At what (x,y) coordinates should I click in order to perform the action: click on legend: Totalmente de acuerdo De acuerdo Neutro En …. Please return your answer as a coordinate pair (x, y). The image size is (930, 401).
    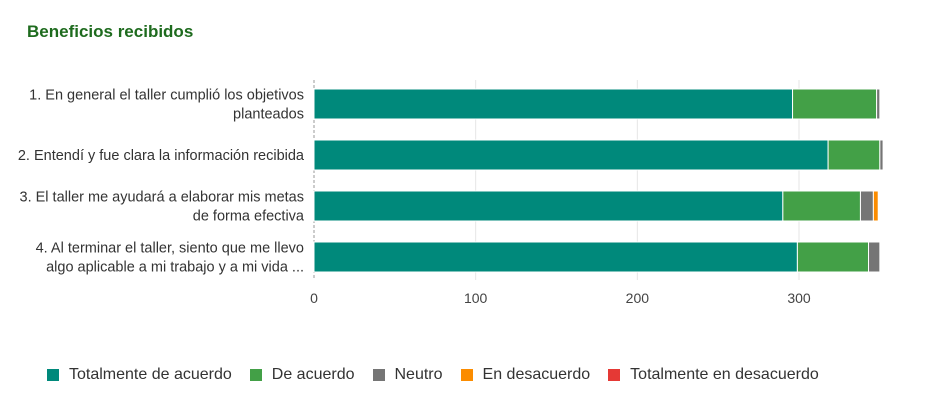
    Looking at the image, I should click on (442, 375).